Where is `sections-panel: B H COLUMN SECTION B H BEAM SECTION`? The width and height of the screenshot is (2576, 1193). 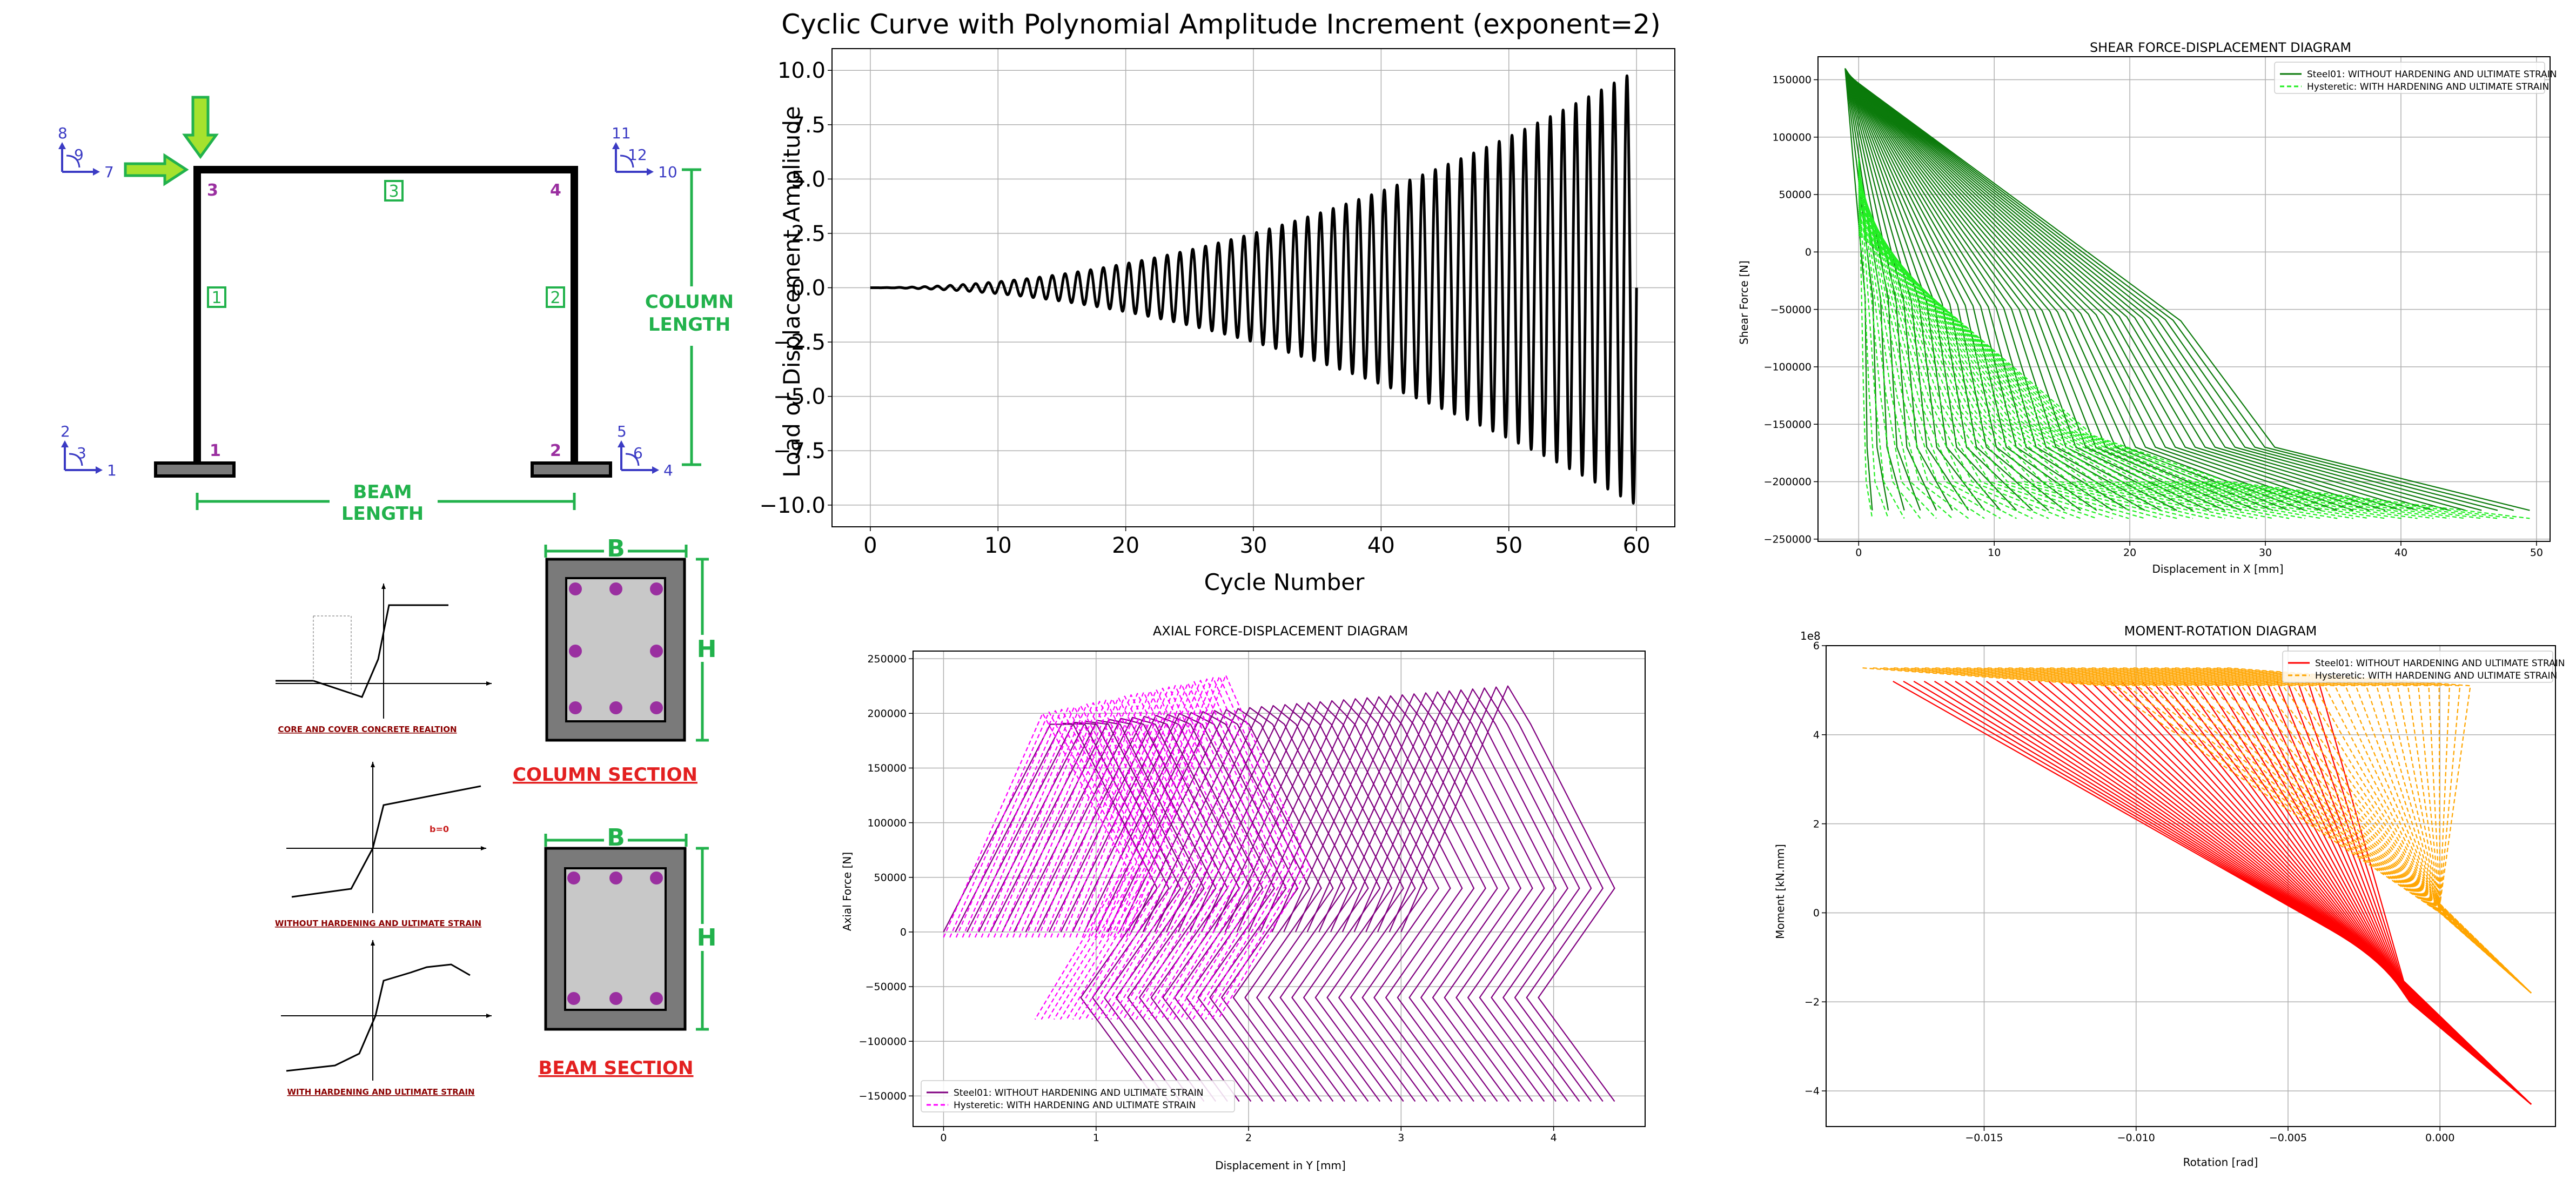
sections-panel: B H COLUMN SECTION B H BEAM SECTION is located at coordinates (615, 807).